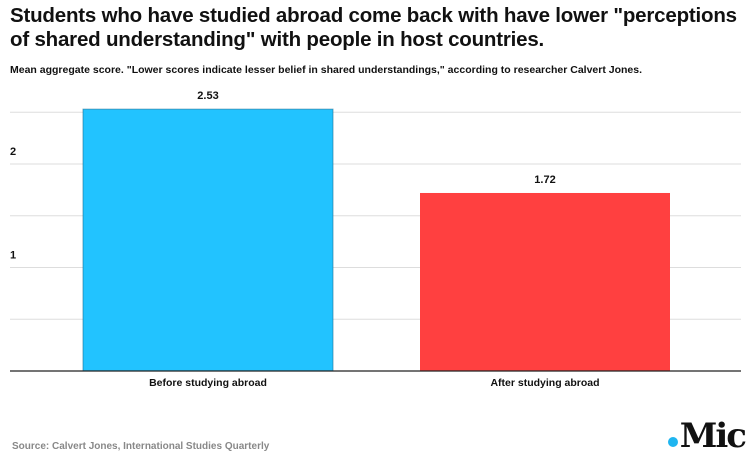 The width and height of the screenshot is (751, 460). Describe the element at coordinates (545, 281) in the screenshot. I see `bar` at that location.